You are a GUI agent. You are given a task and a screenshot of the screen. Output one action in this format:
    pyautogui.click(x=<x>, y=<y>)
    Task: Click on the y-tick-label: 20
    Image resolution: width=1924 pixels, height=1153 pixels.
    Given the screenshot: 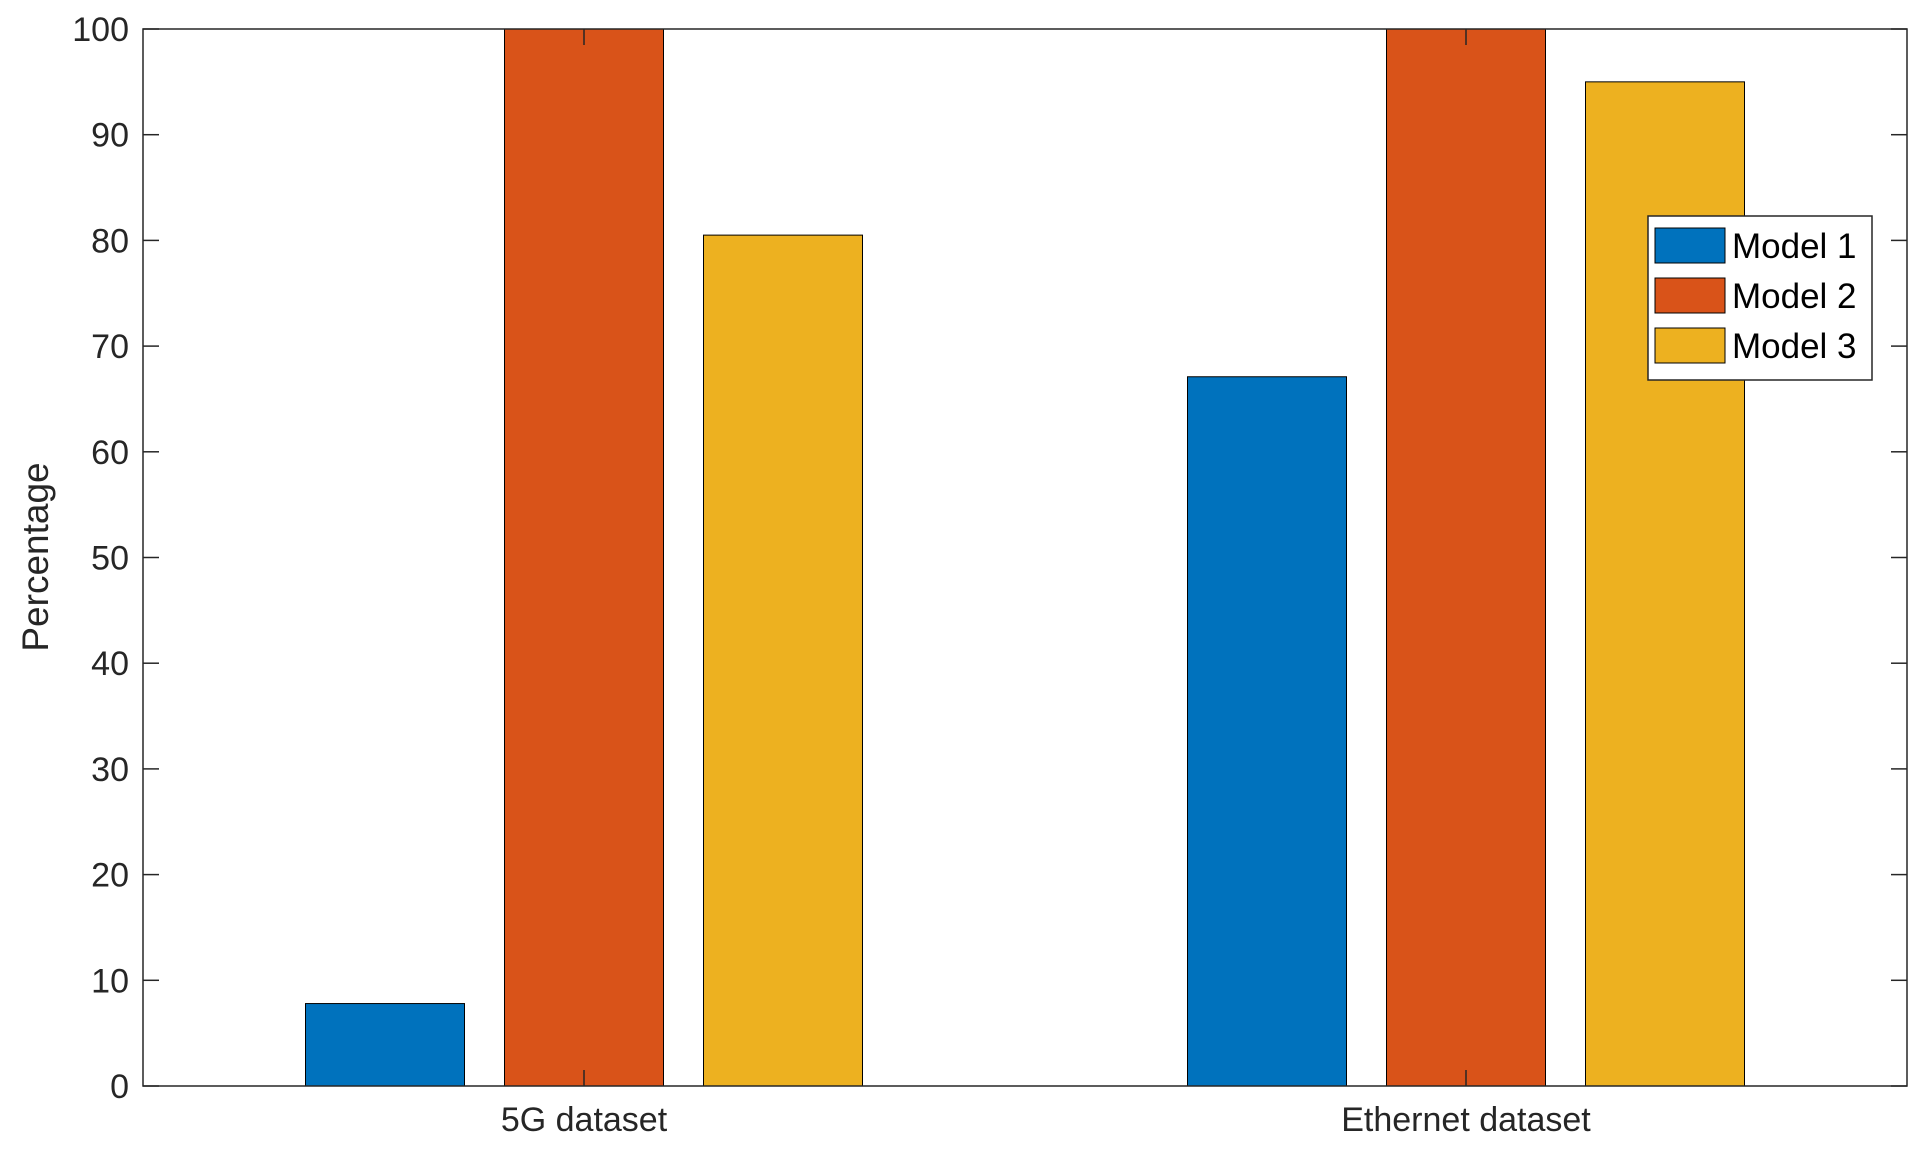 What is the action you would take?
    pyautogui.click(x=110, y=876)
    